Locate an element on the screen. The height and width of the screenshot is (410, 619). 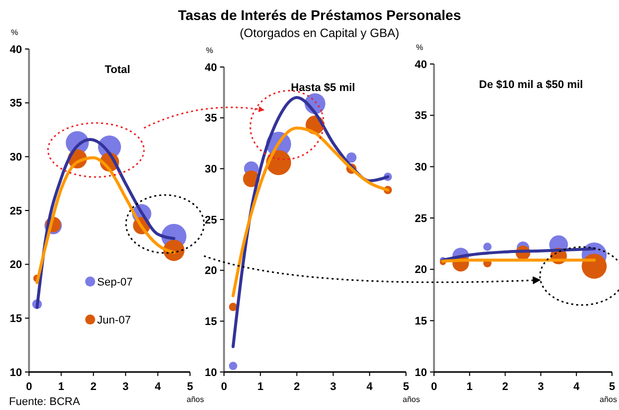
legend-label: Sep-07 is located at coordinates (115, 282).